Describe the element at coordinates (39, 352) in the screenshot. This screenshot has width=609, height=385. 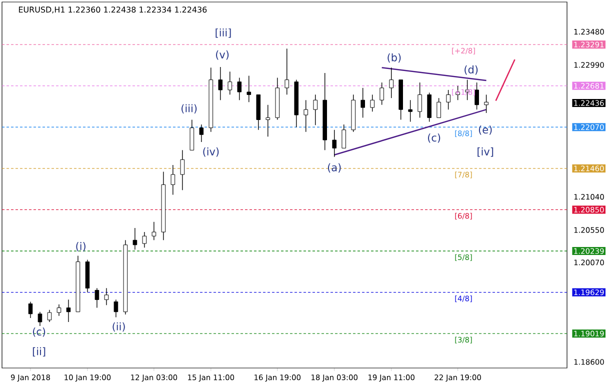
I see `annotation: [ii]` at that location.